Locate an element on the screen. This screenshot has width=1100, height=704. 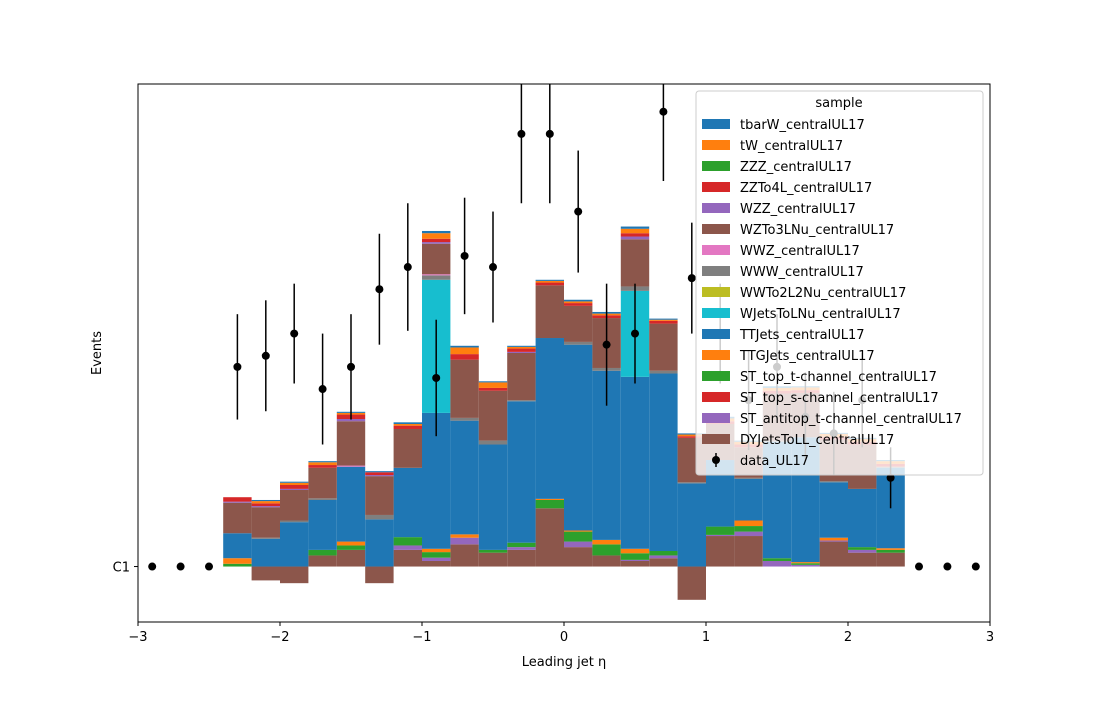
legend-swatch-zzz-centralul17 is located at coordinates (716, 166).